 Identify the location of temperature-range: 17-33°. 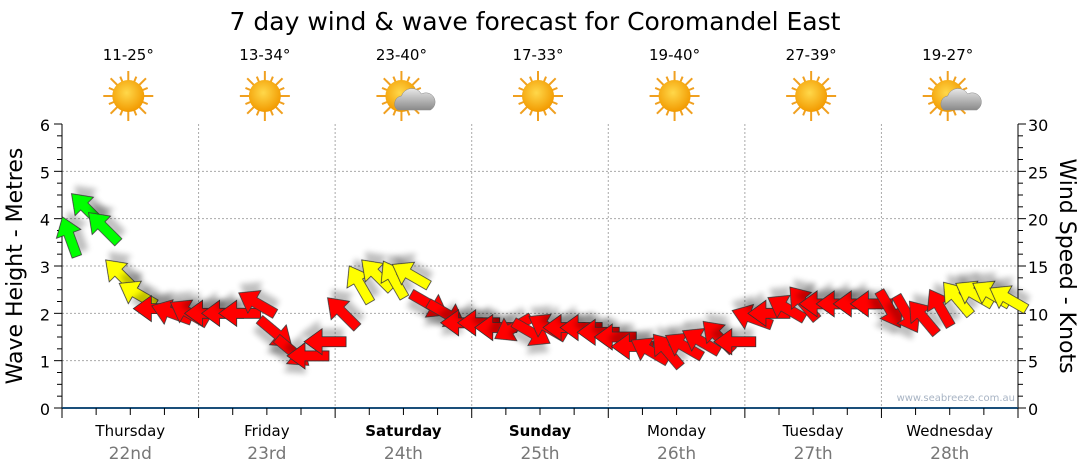
(537, 55).